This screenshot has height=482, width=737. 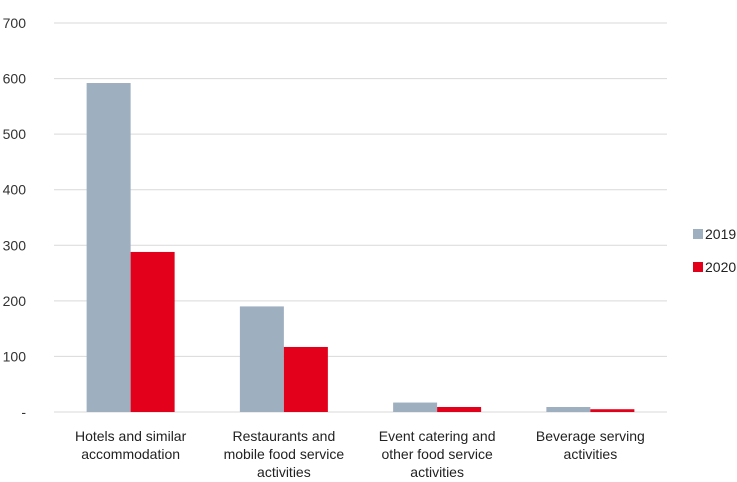 What do you see at coordinates (720, 234) in the screenshot?
I see `legend-label-2019: 2019` at bounding box center [720, 234].